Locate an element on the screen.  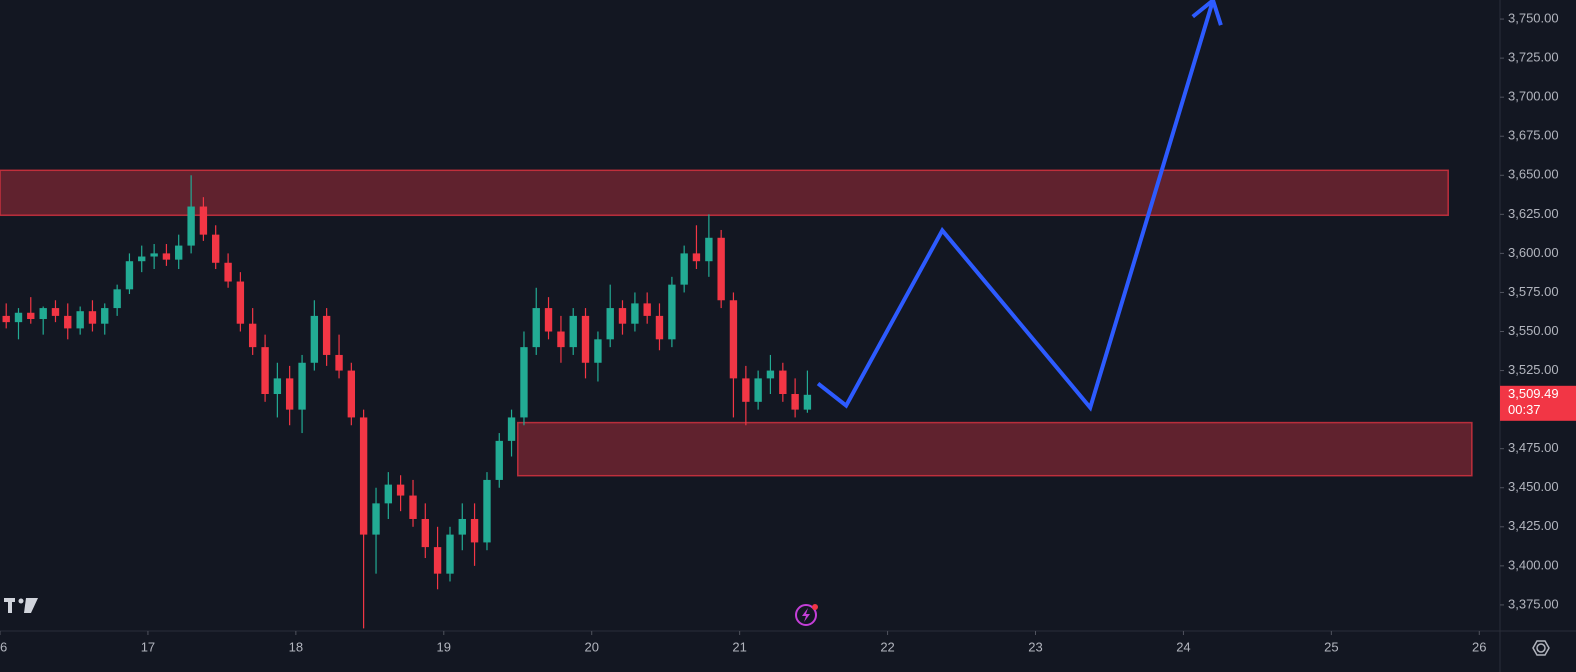
icon-bolt is located at coordinates (806, 615).